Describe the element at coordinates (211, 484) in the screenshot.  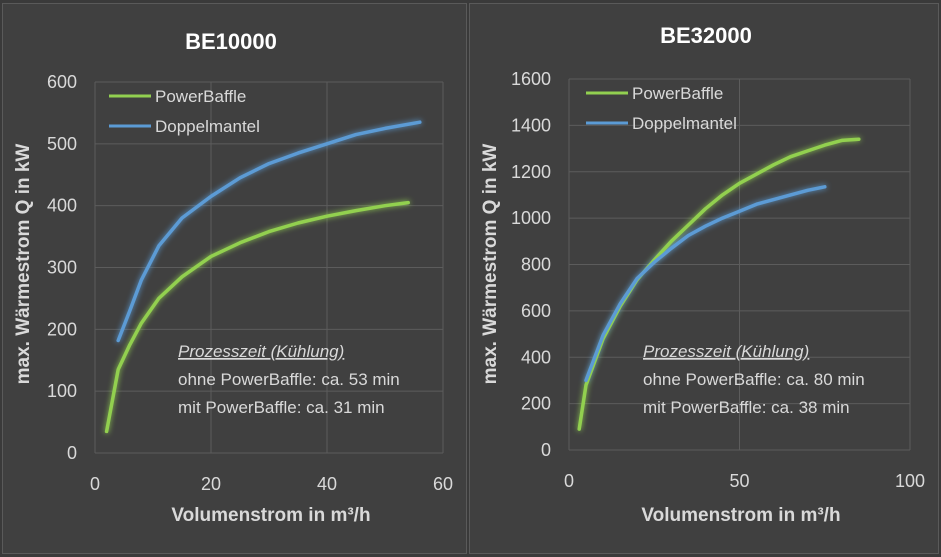
I see `x-tick-label: 20` at that location.